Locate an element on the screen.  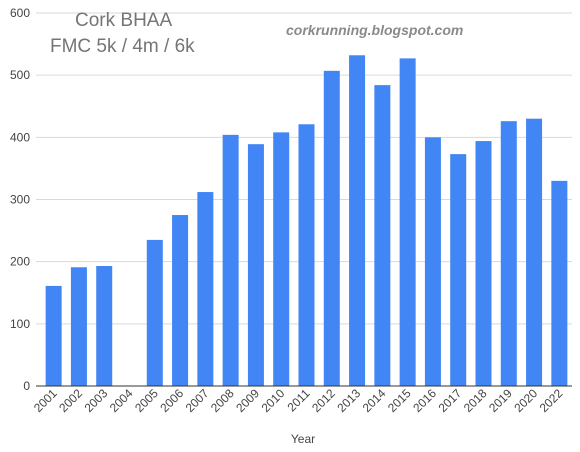
chart-subtitle: FMC 5k / 4m / 6k is located at coordinates (122, 46).